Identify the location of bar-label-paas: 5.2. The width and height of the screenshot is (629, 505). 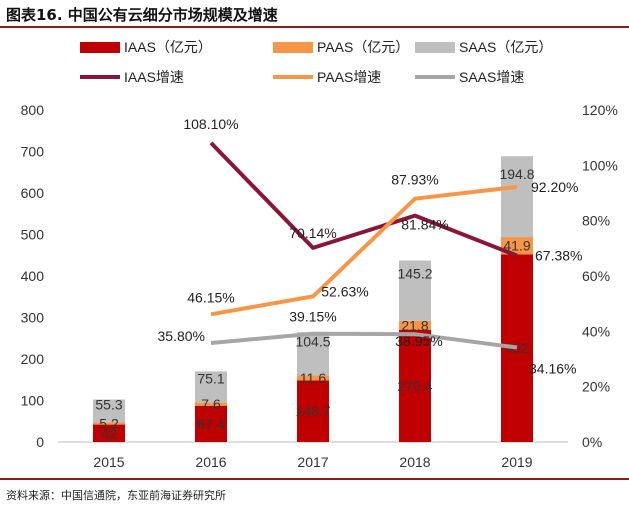
(109, 423).